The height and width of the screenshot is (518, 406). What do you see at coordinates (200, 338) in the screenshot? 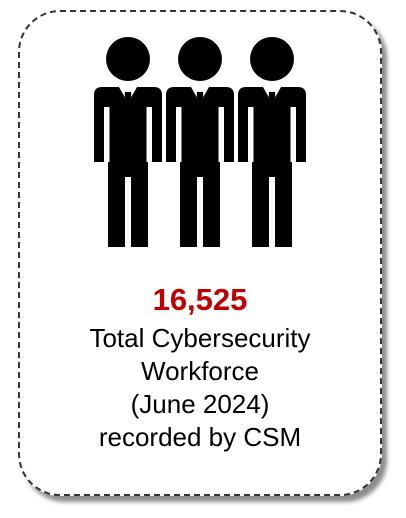
I see `caption-line: Total Cybersecurity` at bounding box center [200, 338].